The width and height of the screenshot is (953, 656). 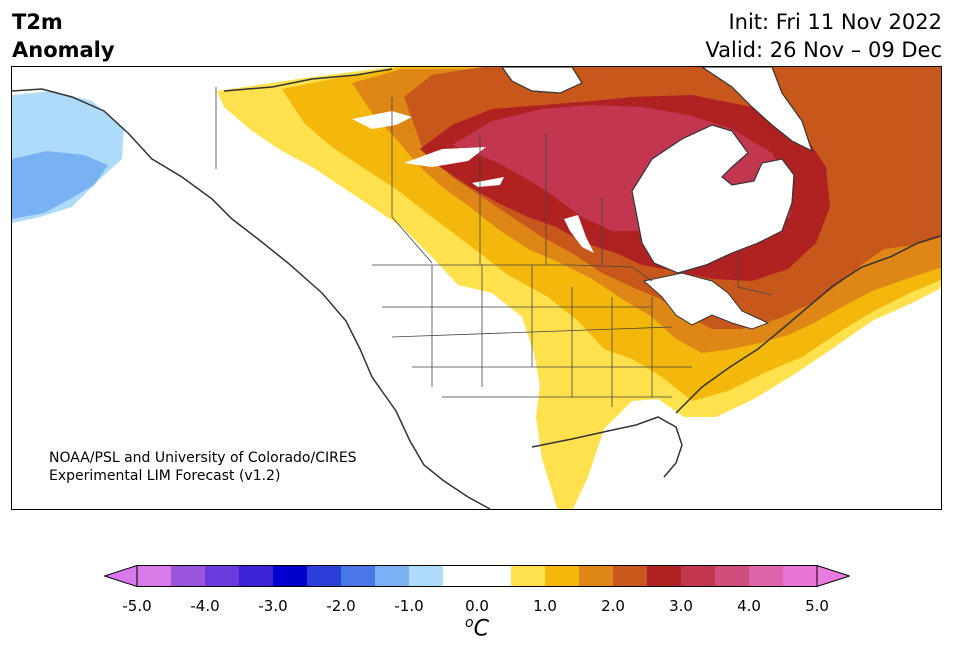 I want to click on colorbar-tick-label: 0.0, so click(x=477, y=606).